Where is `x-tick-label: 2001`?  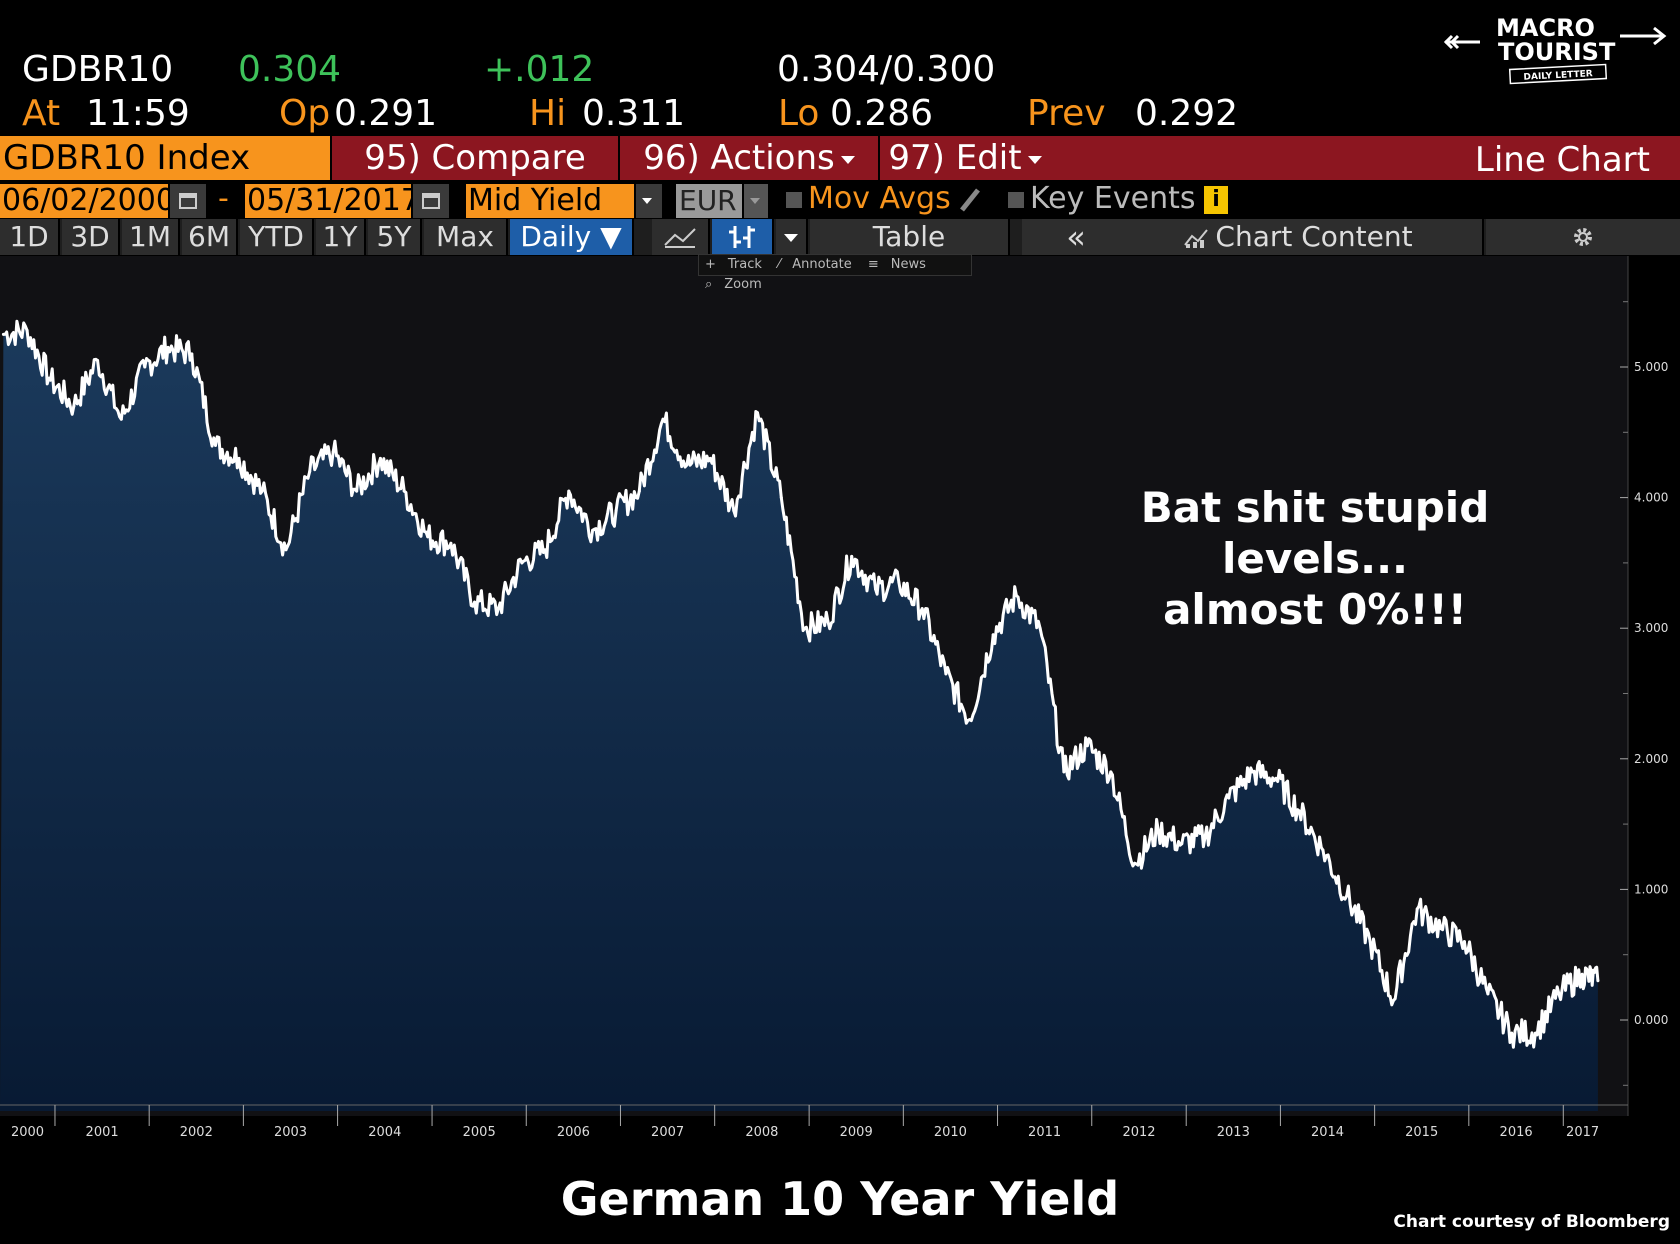 x-tick-label: 2001 is located at coordinates (102, 1132).